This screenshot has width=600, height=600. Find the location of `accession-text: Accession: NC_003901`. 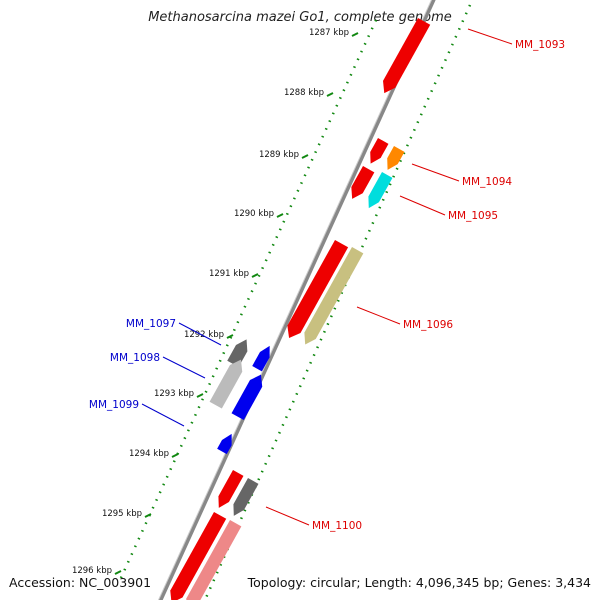

accession-text: Accession: NC_003901 is located at coordinates (80, 582).